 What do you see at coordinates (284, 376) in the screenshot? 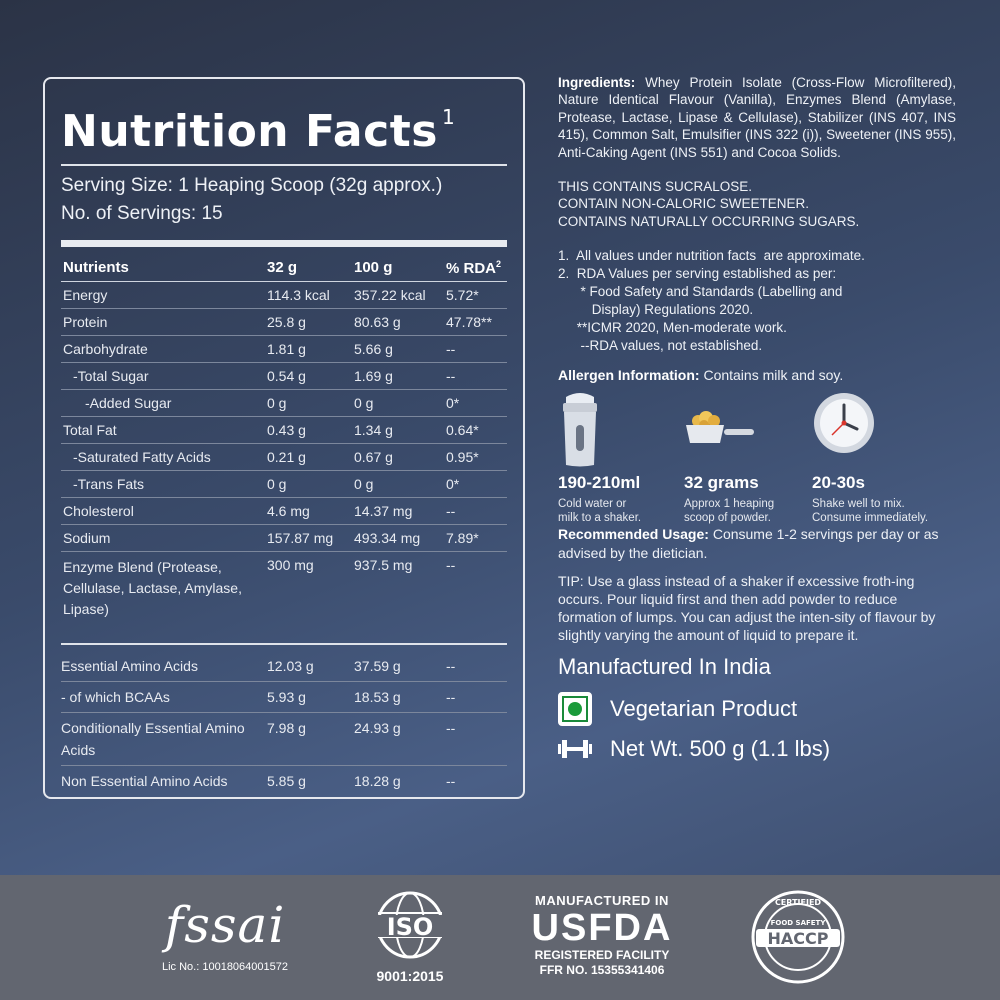
I see `table-row: -Total Sugar 0.54 g 1.69 g --` at bounding box center [284, 376].